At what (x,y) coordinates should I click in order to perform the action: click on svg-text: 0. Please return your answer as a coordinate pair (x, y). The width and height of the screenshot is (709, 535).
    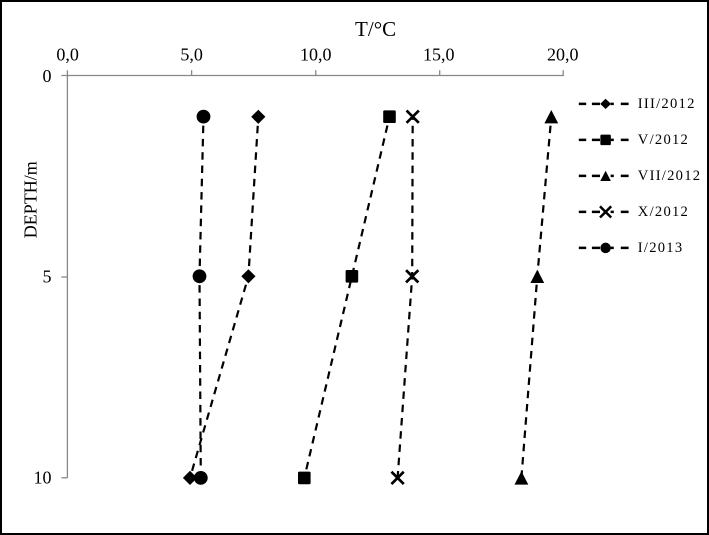
    Looking at the image, I should click on (47, 76).